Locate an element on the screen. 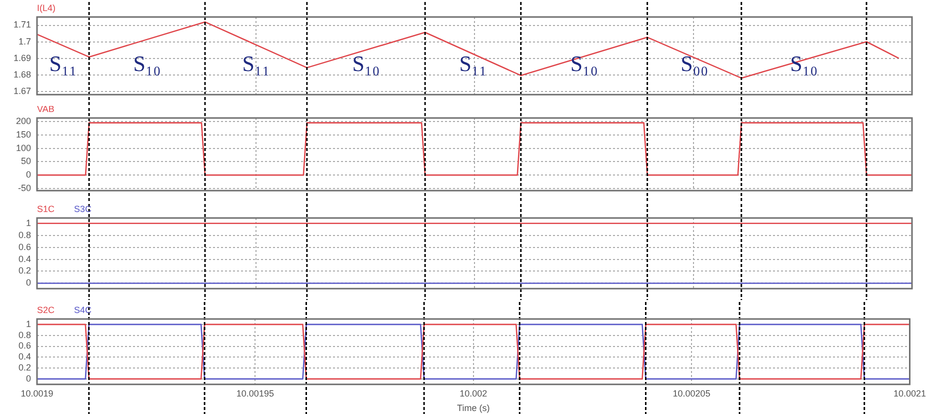  y-tick-label: 1.71 is located at coordinates (22, 25).